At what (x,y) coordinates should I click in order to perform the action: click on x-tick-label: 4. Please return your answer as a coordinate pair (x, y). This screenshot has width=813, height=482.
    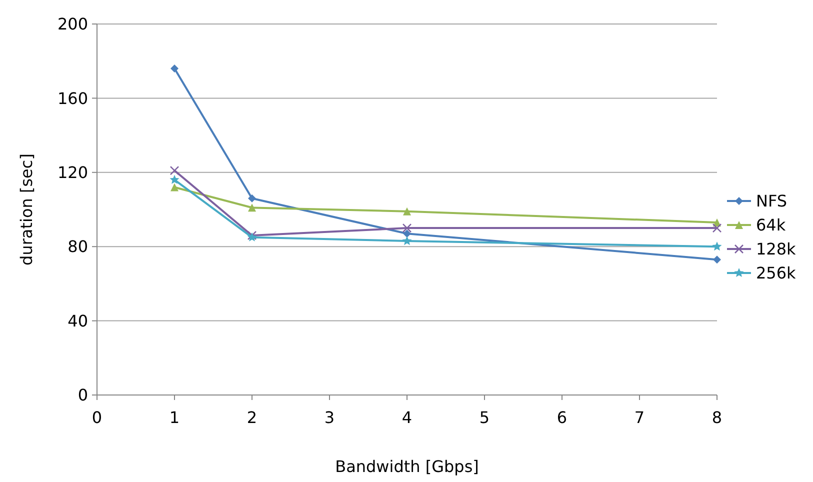
    Looking at the image, I should click on (407, 417).